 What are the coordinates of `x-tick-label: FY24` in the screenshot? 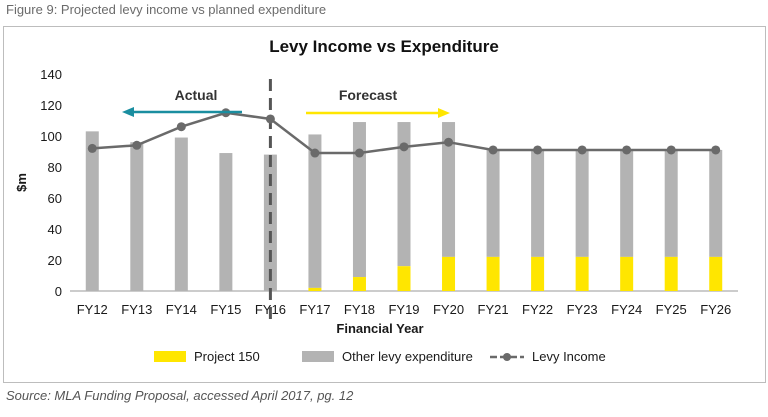 It's located at (626, 309).